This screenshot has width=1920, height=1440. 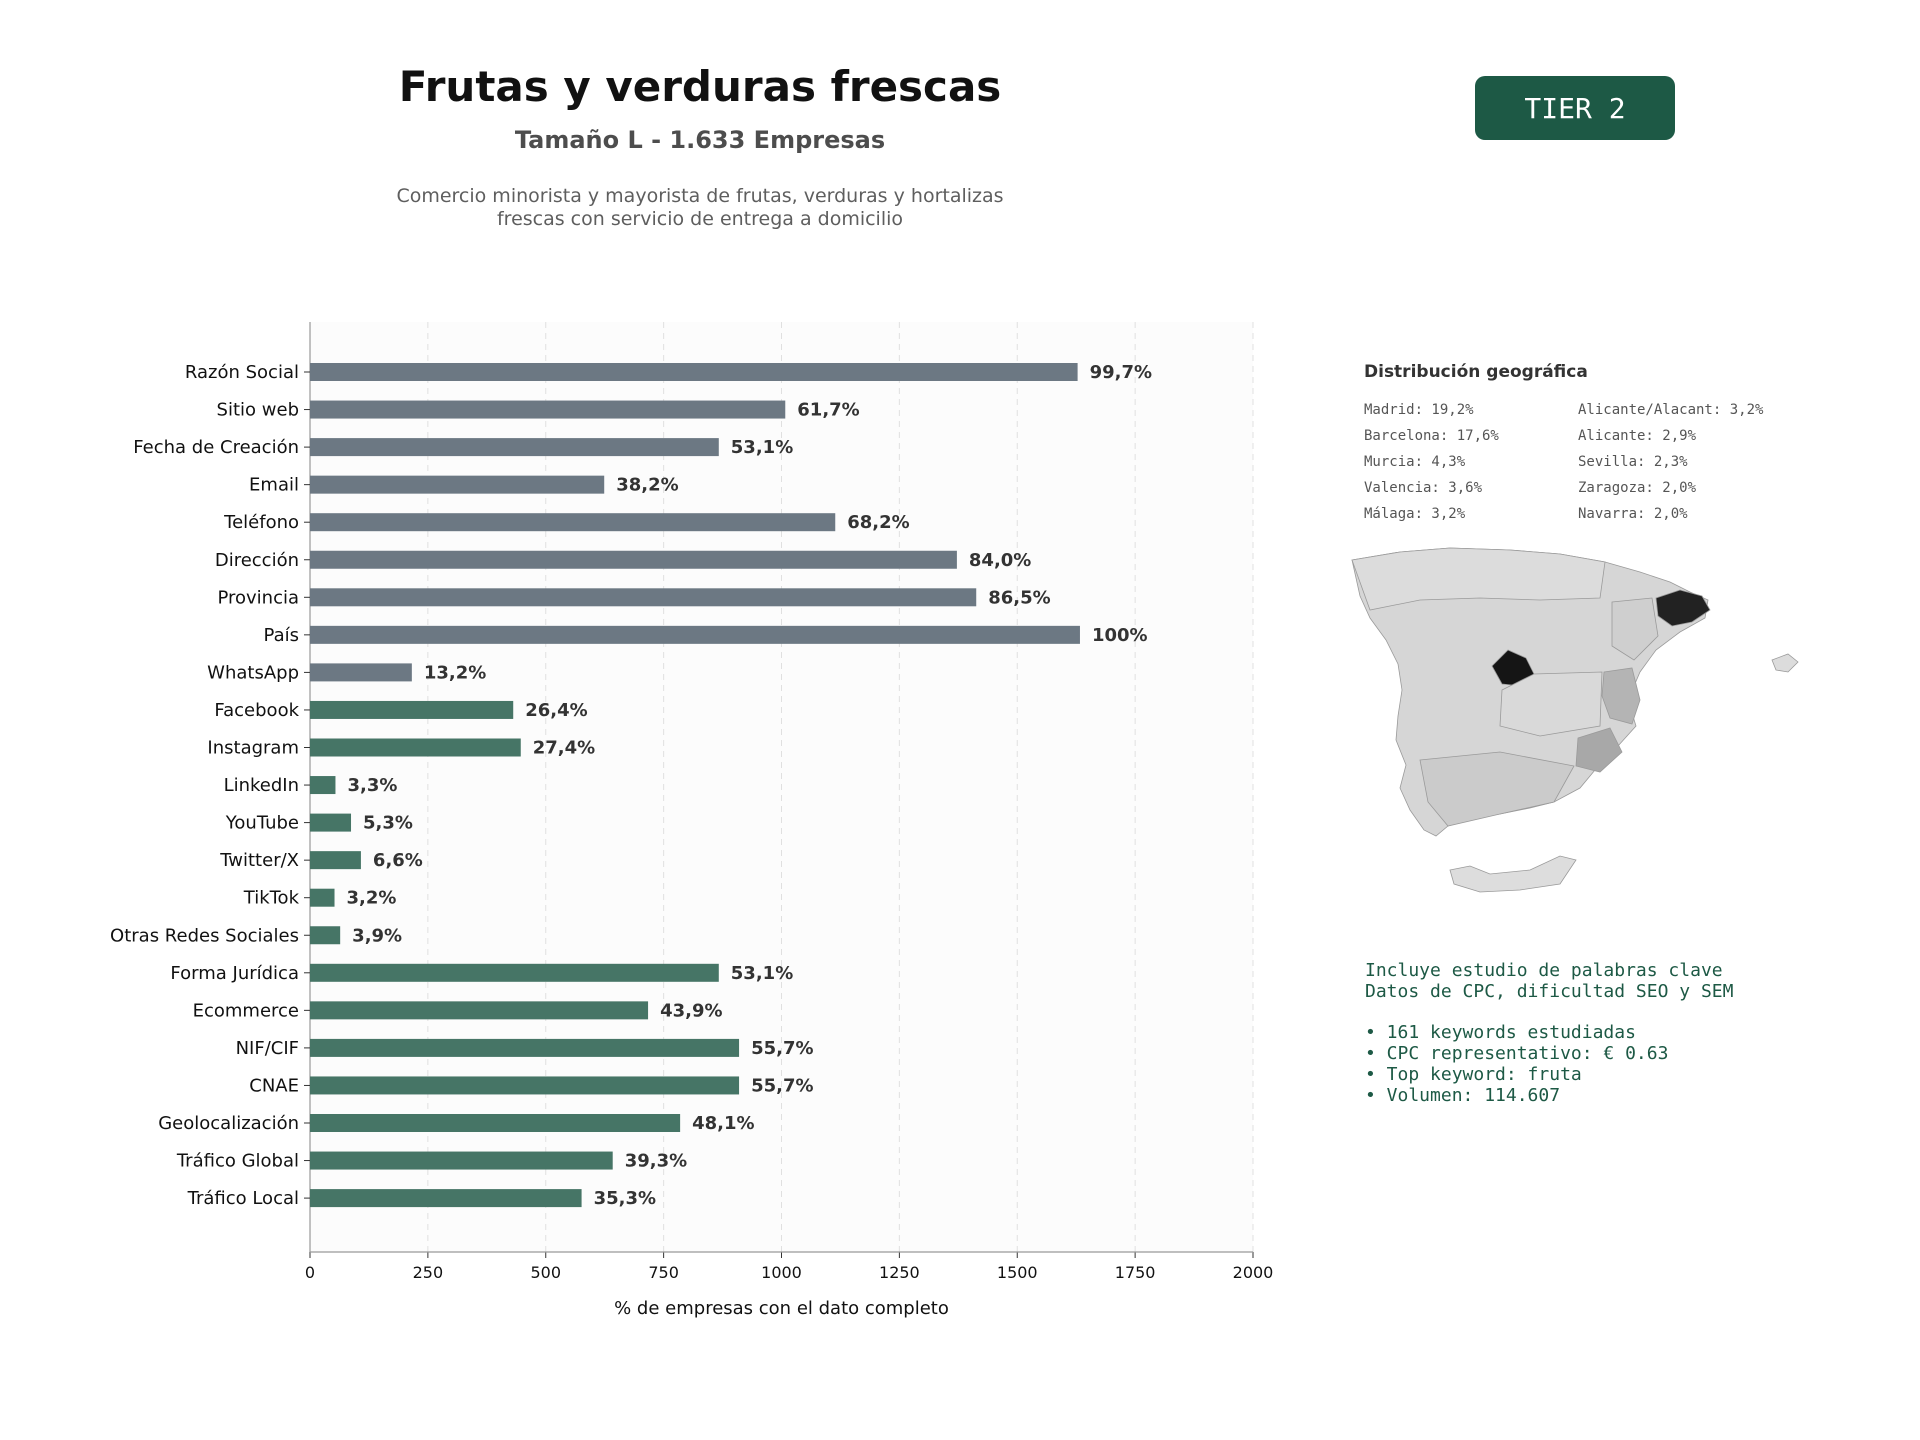 I want to click on geo-item: Murcia: 4,3%, so click(x=1415, y=462).